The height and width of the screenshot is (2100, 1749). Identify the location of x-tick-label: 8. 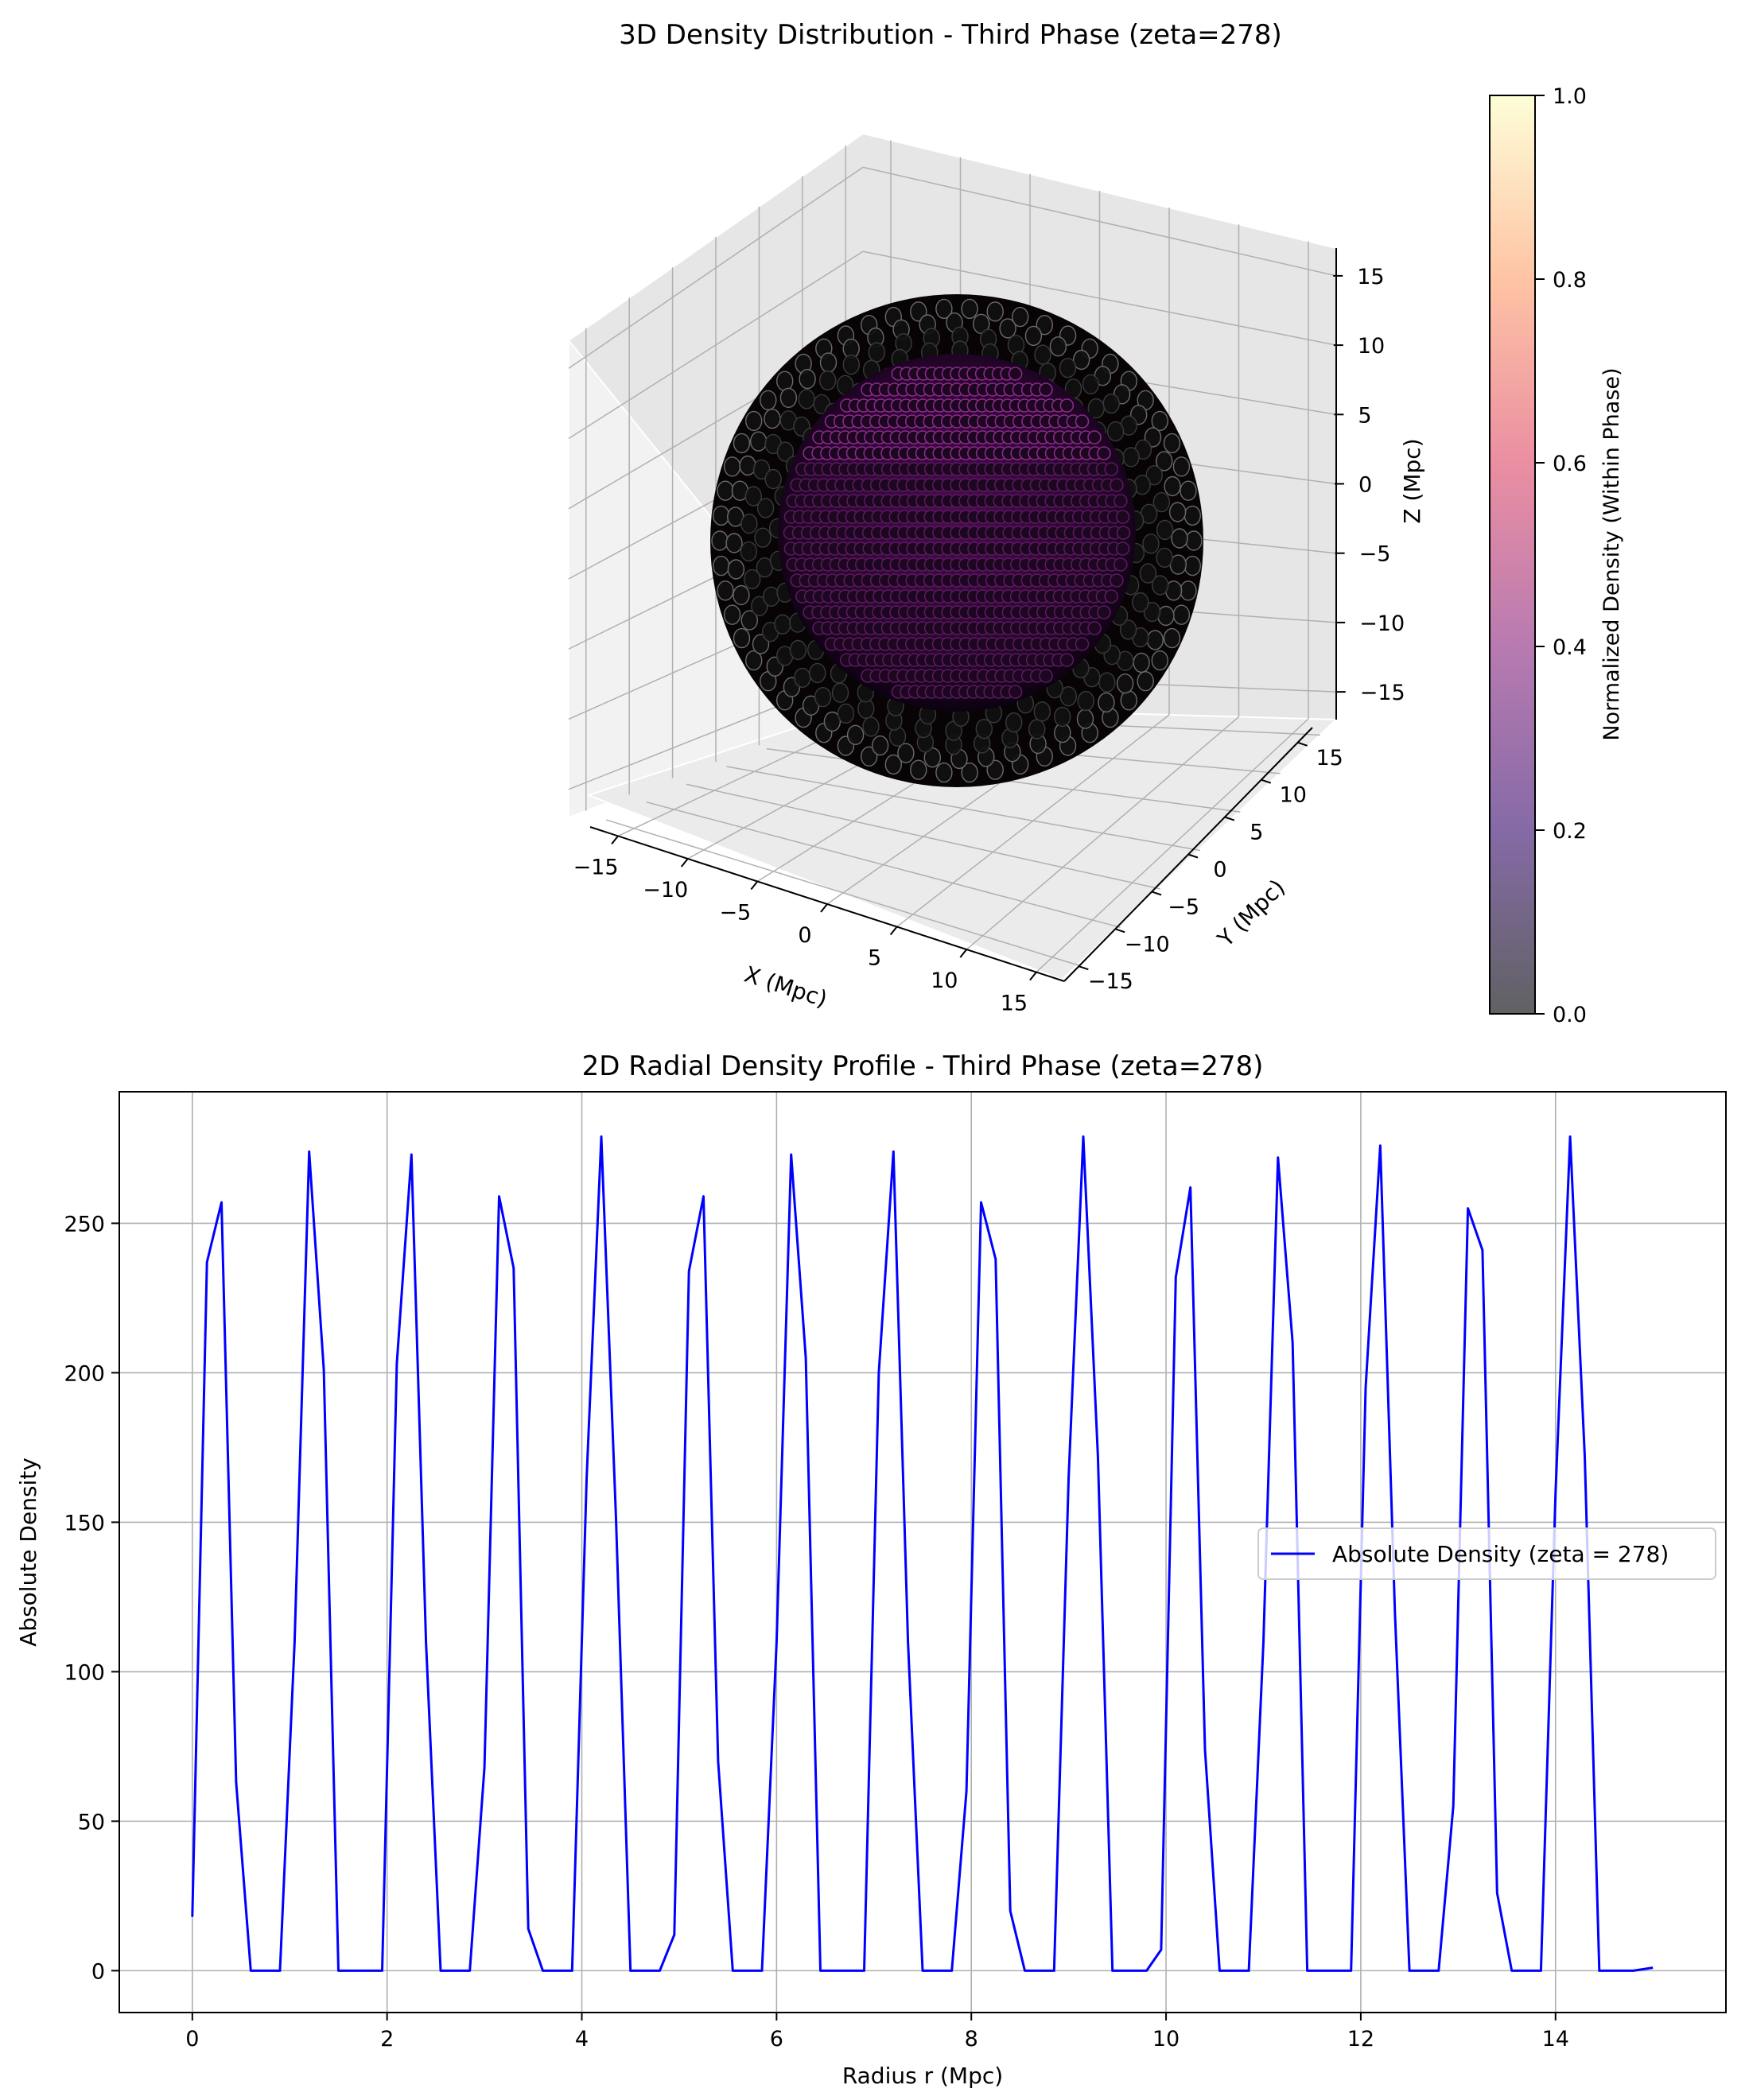
(972, 2039).